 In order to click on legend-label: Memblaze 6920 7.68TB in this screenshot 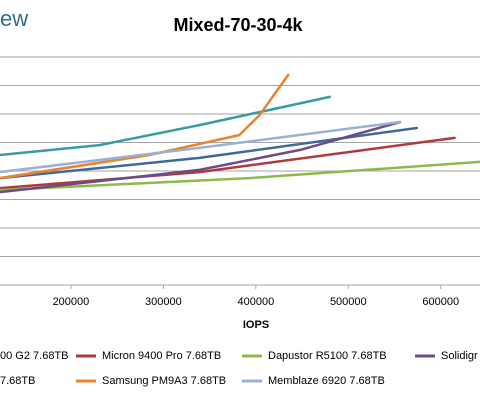, I will do `click(326, 381)`.